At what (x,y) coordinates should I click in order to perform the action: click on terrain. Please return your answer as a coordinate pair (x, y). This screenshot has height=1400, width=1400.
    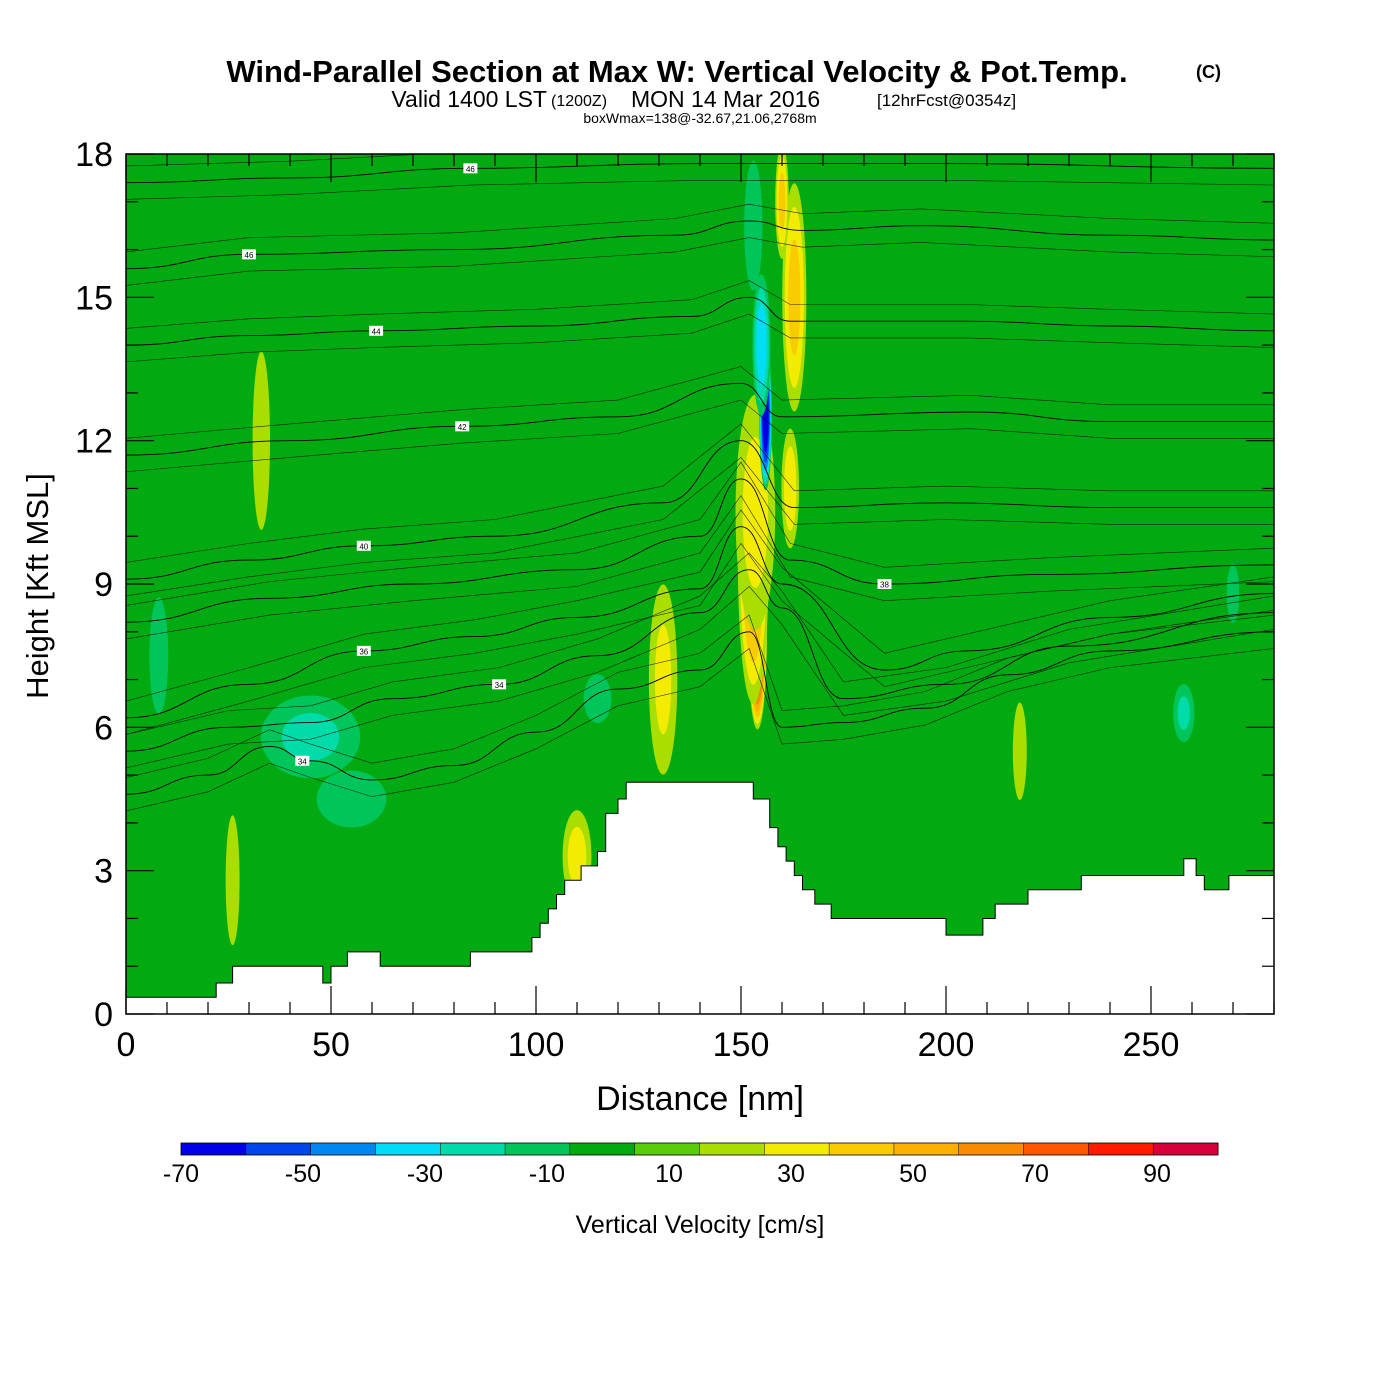
    Looking at the image, I should click on (700, 897).